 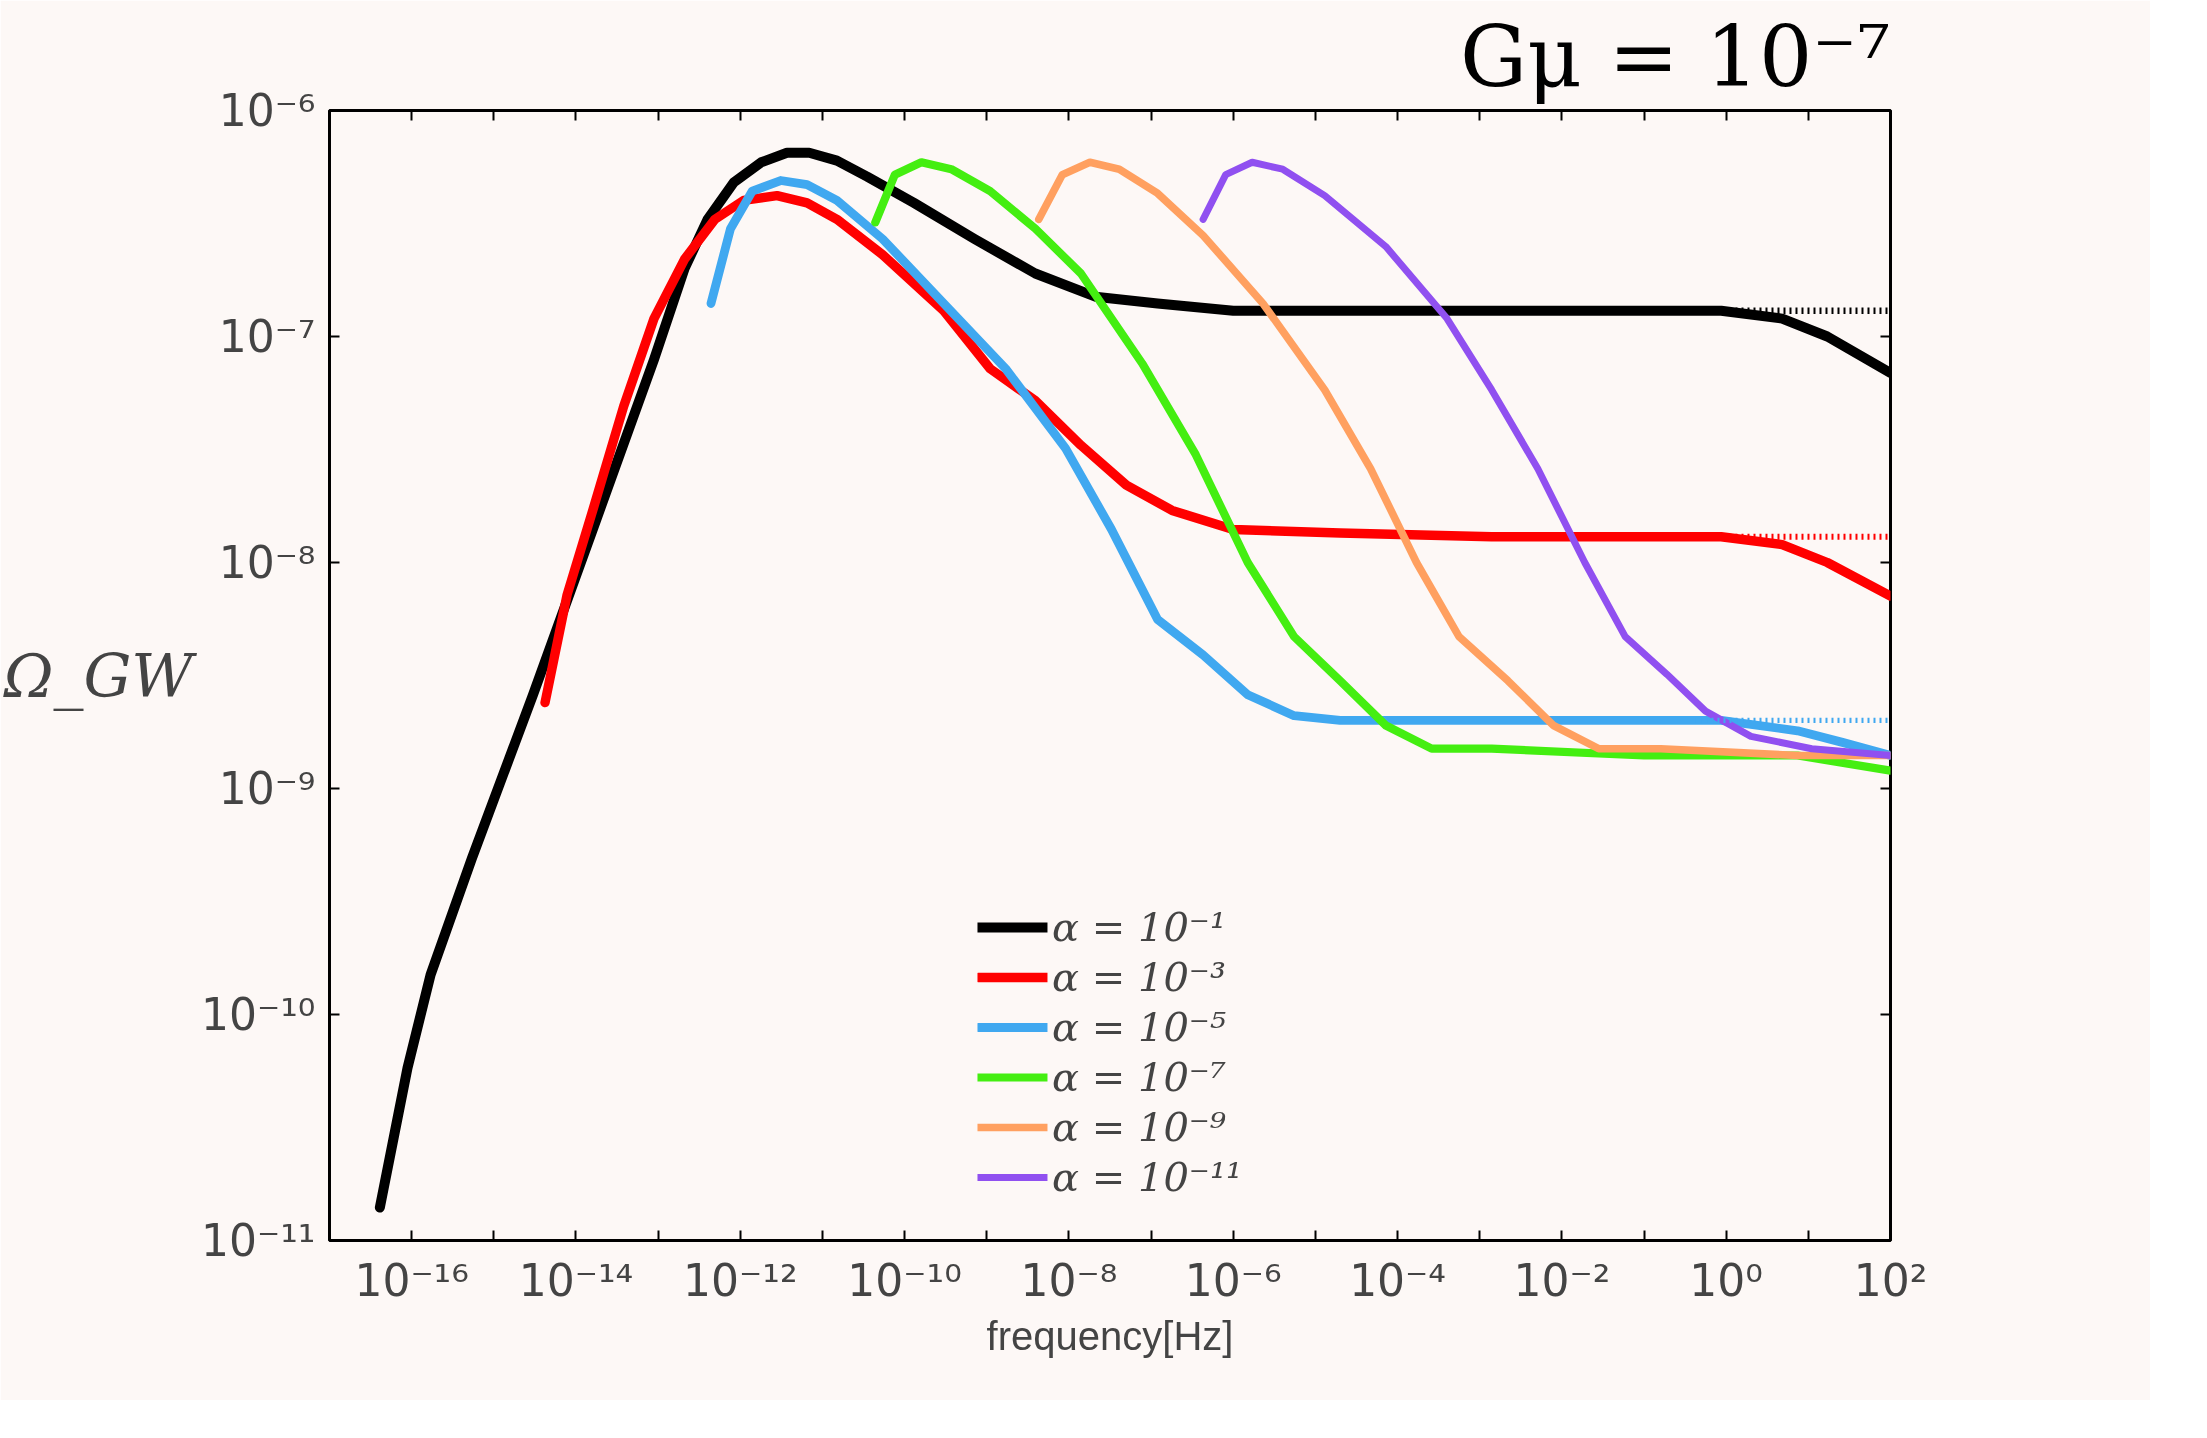 What do you see at coordinates (1069, 1280) in the screenshot?
I see `x-tick-label: 10⁻⁸` at bounding box center [1069, 1280].